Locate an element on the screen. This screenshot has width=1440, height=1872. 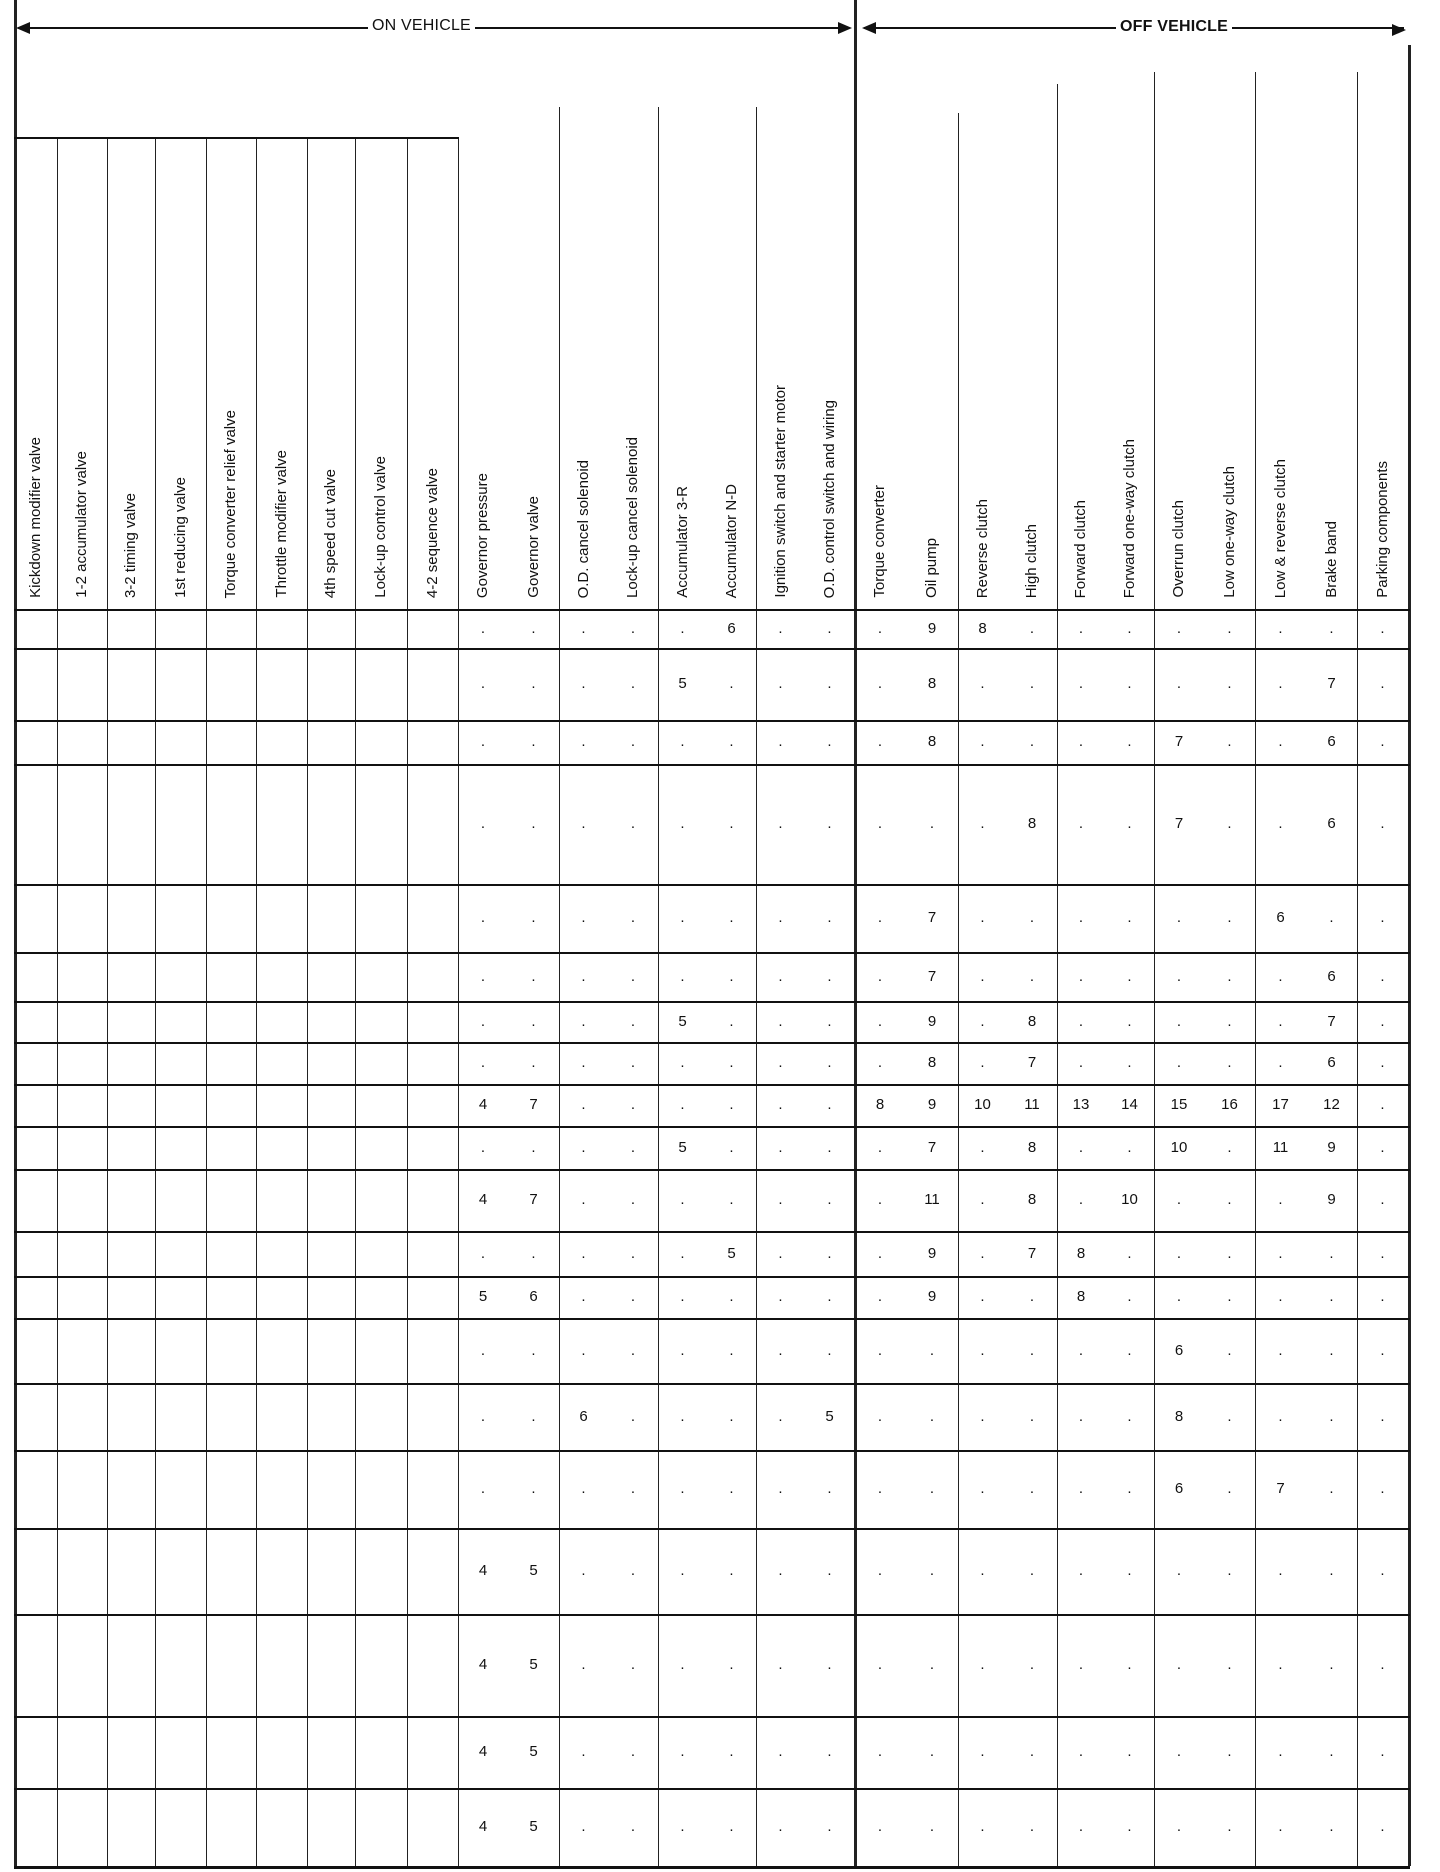
header-bottom-rule is located at coordinates (712, 610).